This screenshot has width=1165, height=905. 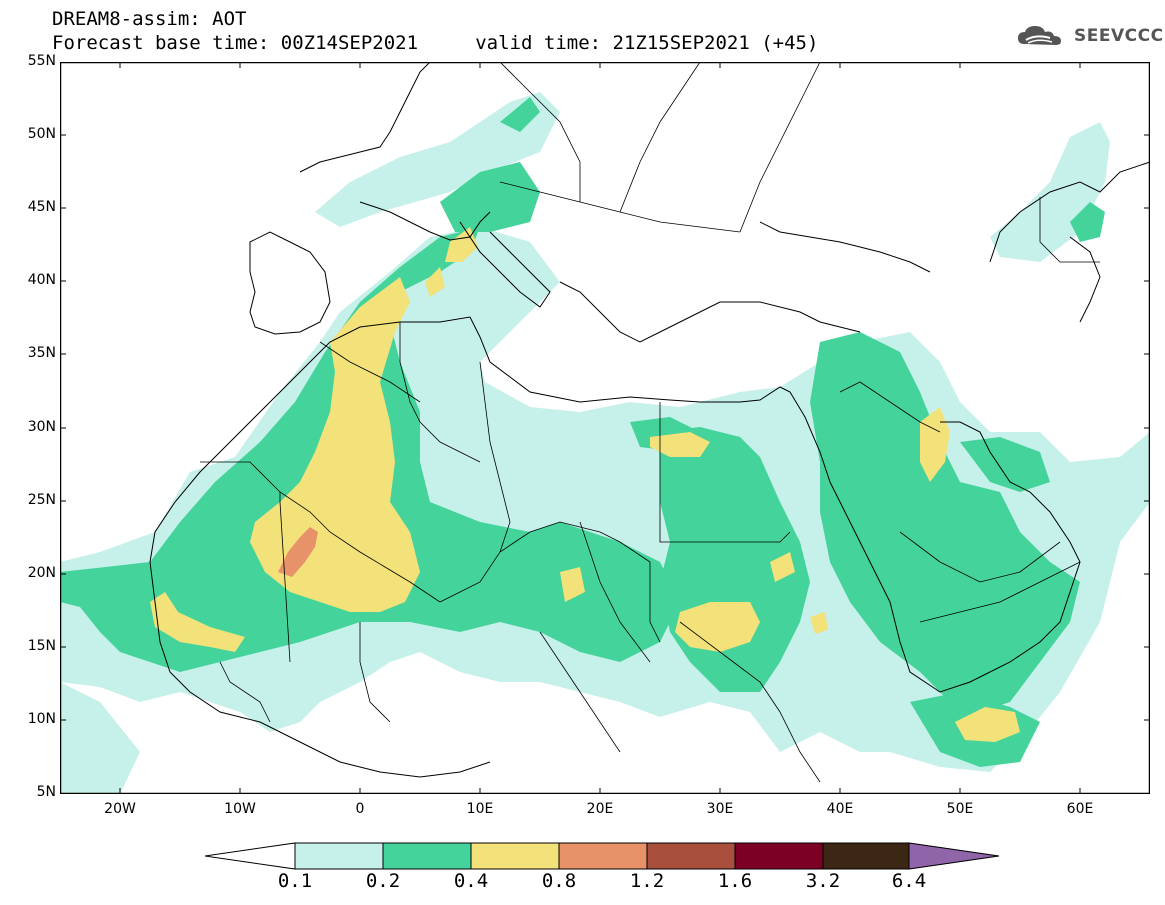 I want to click on colorbar-label: 0.2, so click(x=383, y=881).